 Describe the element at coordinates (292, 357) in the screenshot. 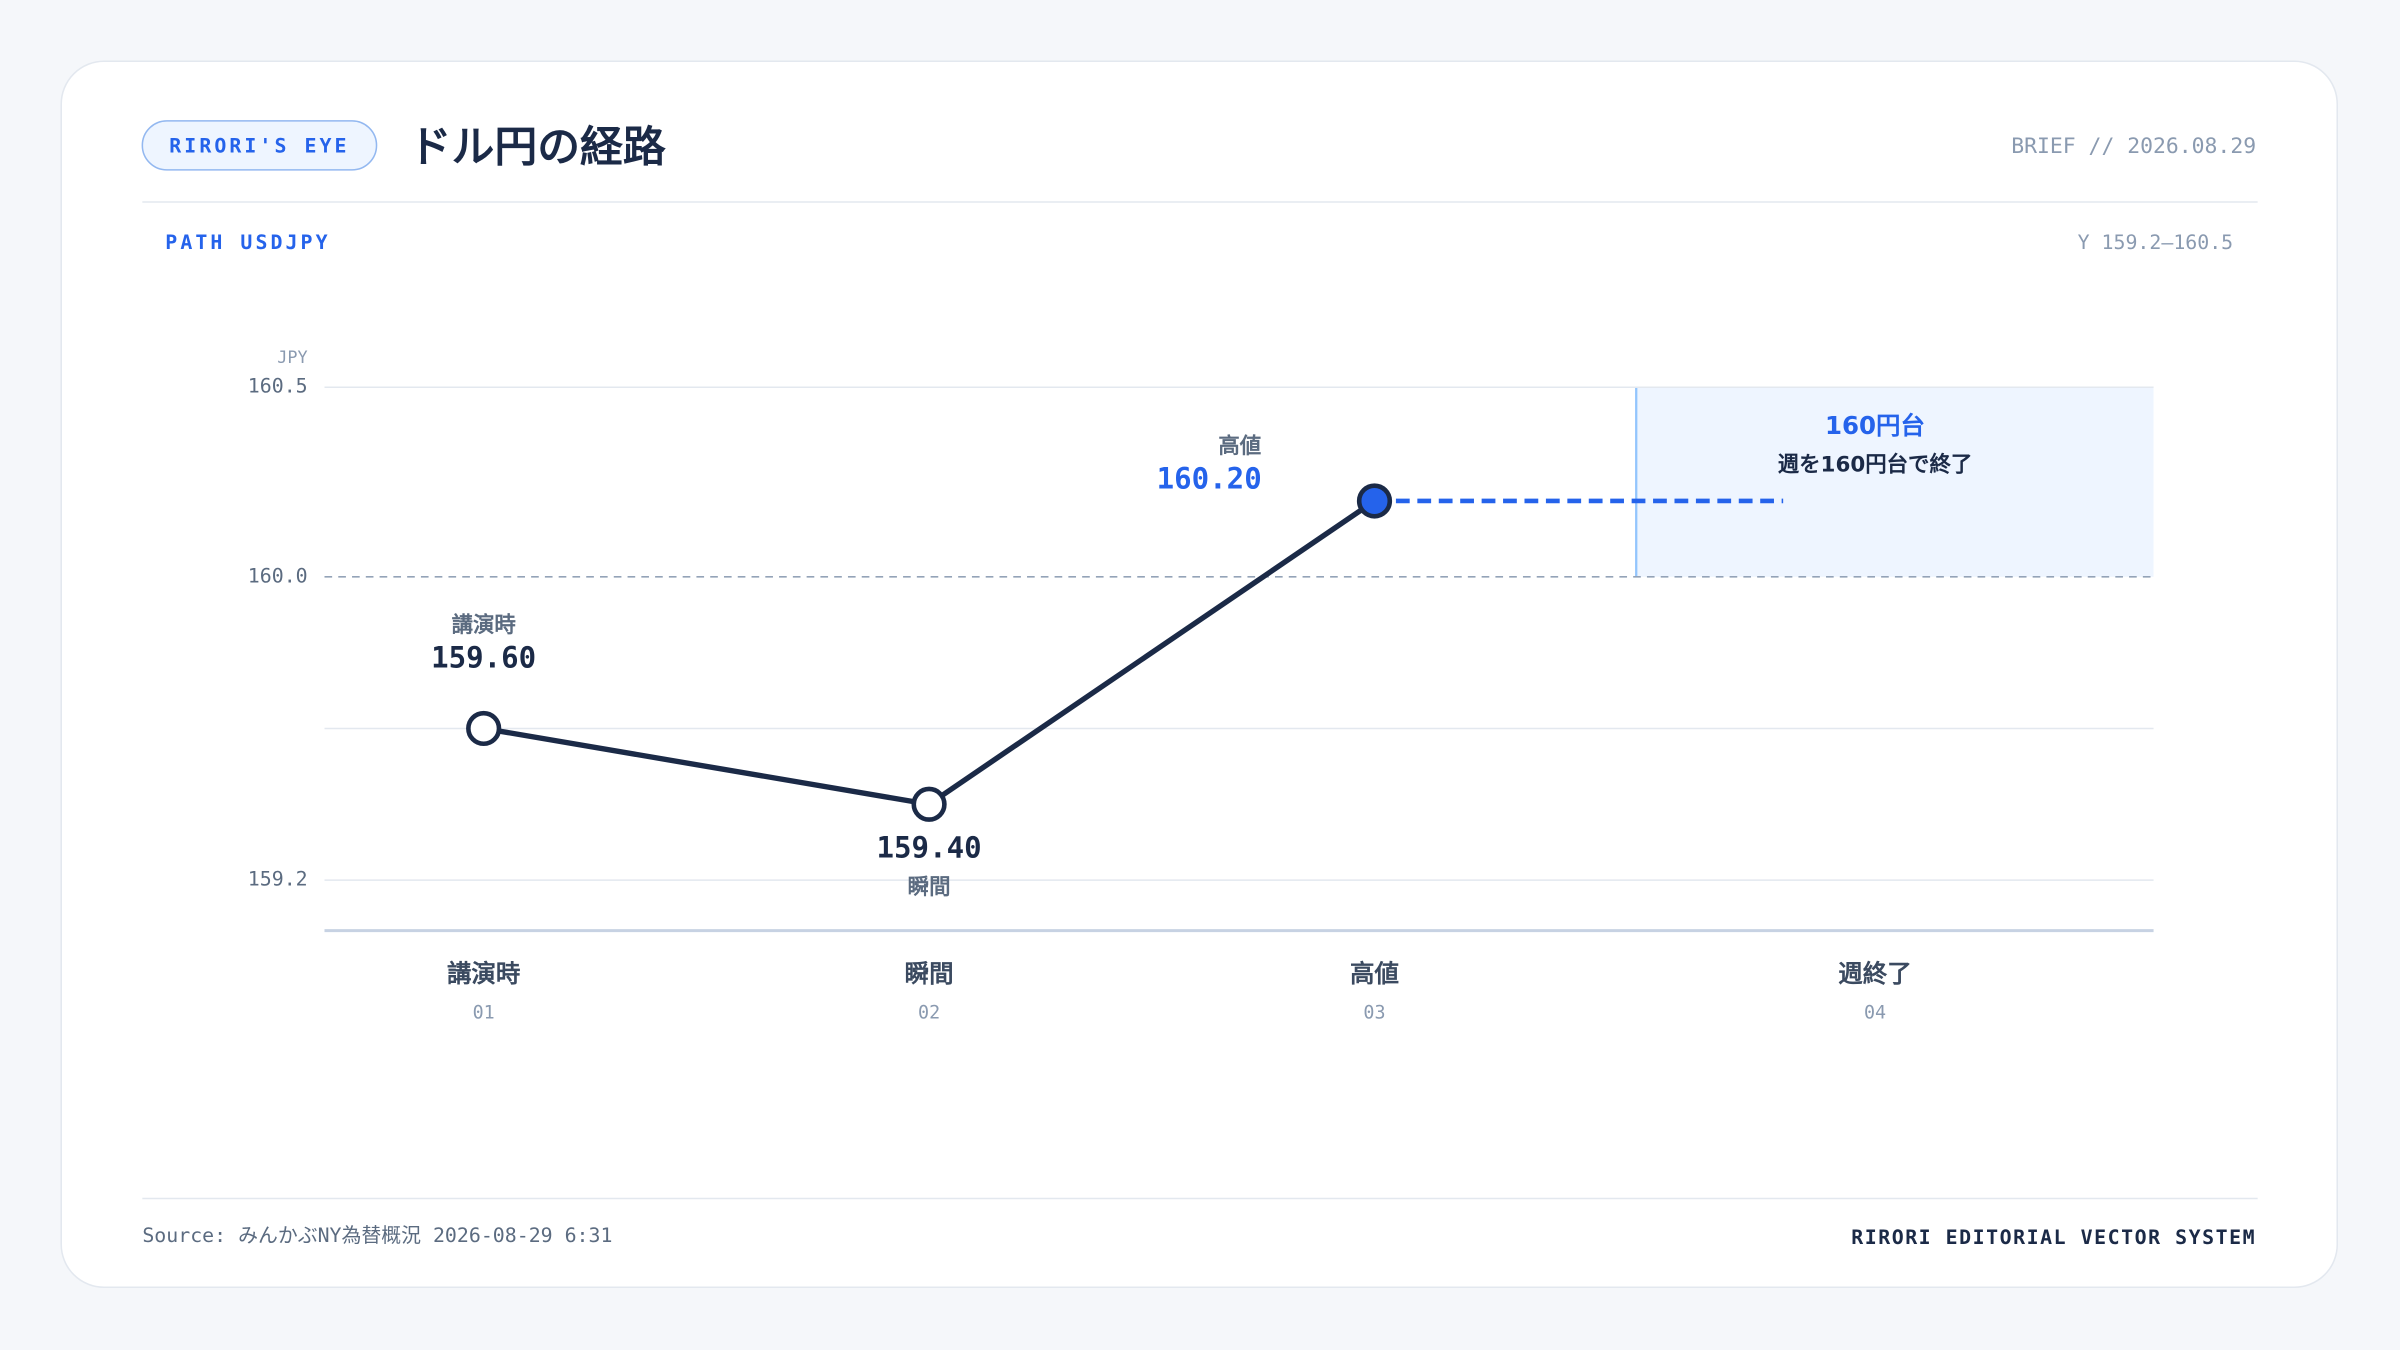

I see `y-unit: JPY` at that location.